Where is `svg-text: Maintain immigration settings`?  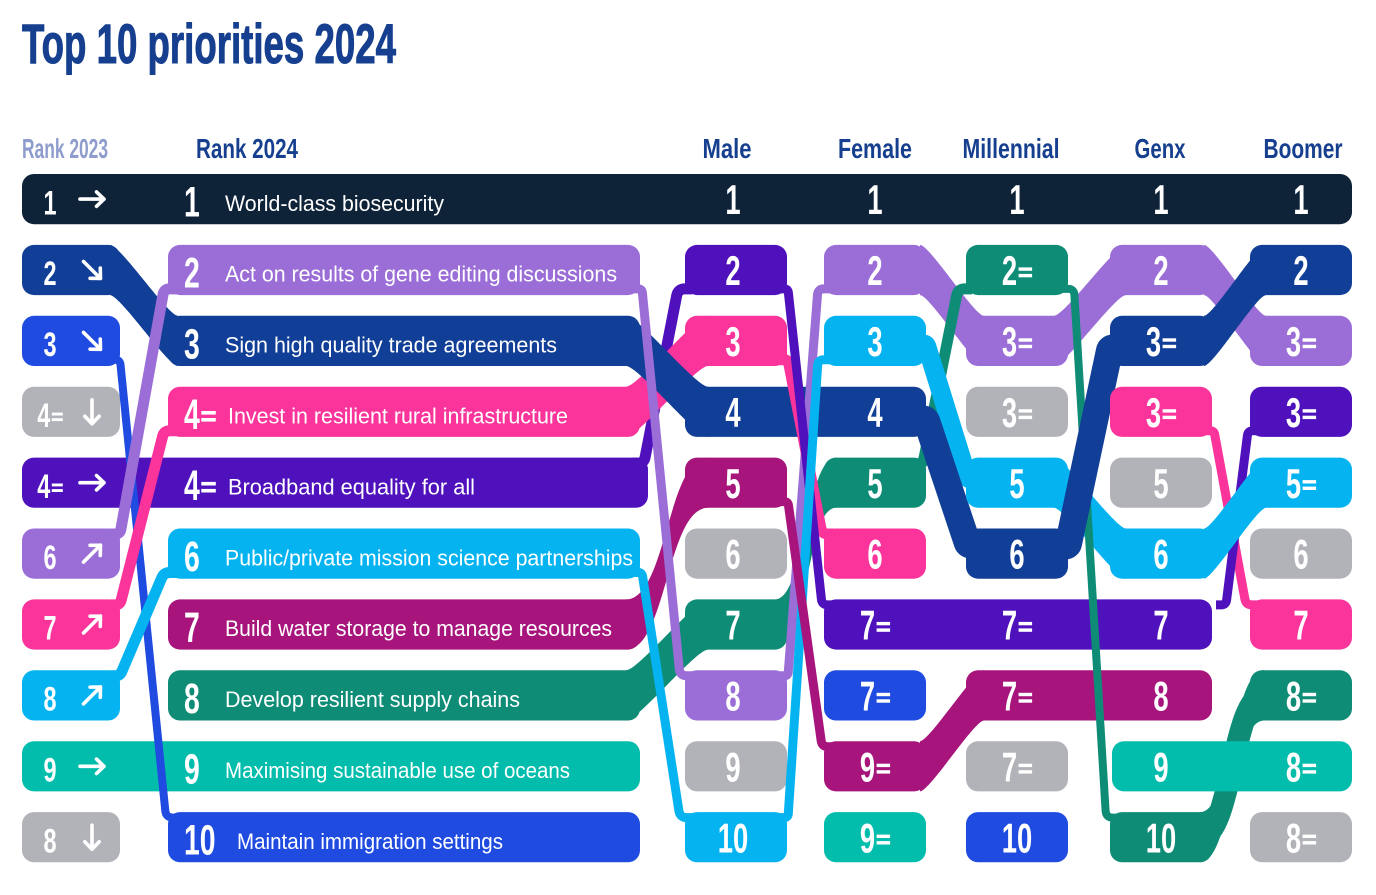 svg-text: Maintain immigration settings is located at coordinates (370, 841).